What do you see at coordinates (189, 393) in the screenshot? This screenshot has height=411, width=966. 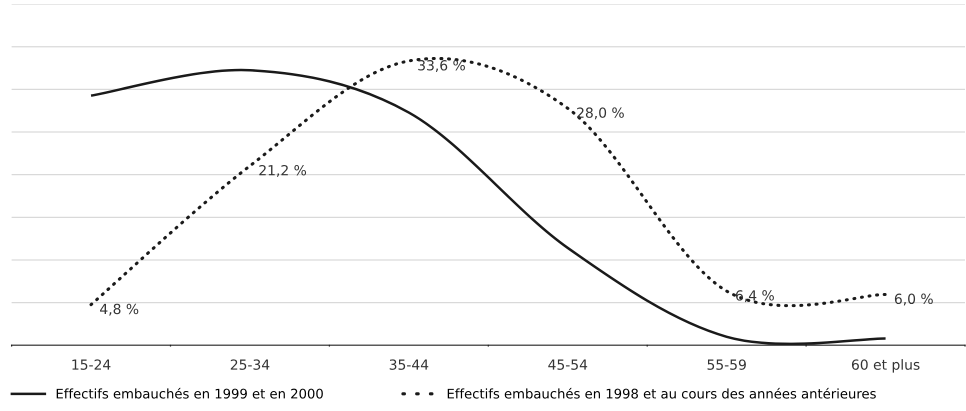 I see `legend-label: Effectifs embauchés en 1999 et en 2000` at bounding box center [189, 393].